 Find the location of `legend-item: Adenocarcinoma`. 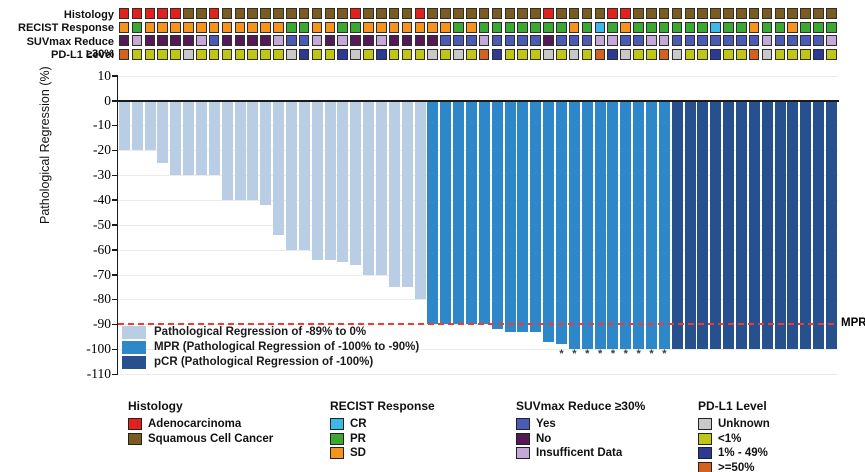

legend-item: Adenocarcinoma is located at coordinates (184, 424).